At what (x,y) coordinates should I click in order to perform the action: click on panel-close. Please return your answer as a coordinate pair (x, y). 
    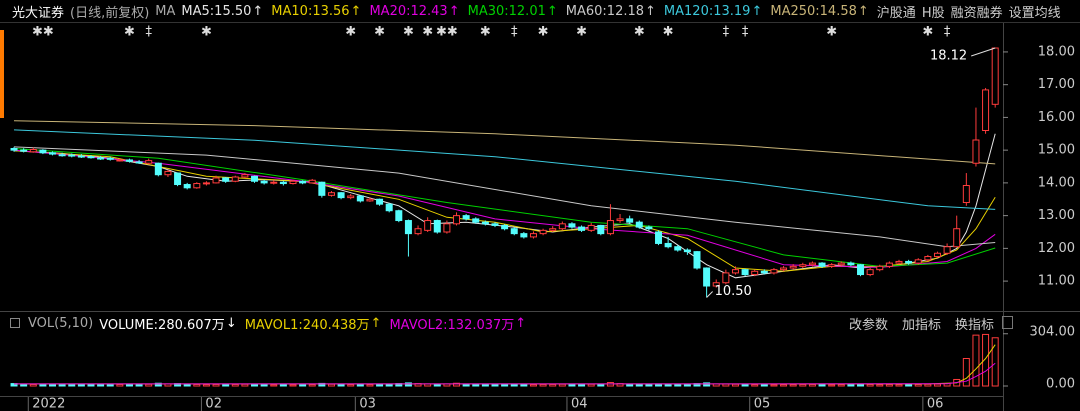
    Looking at the image, I should click on (1007, 322).